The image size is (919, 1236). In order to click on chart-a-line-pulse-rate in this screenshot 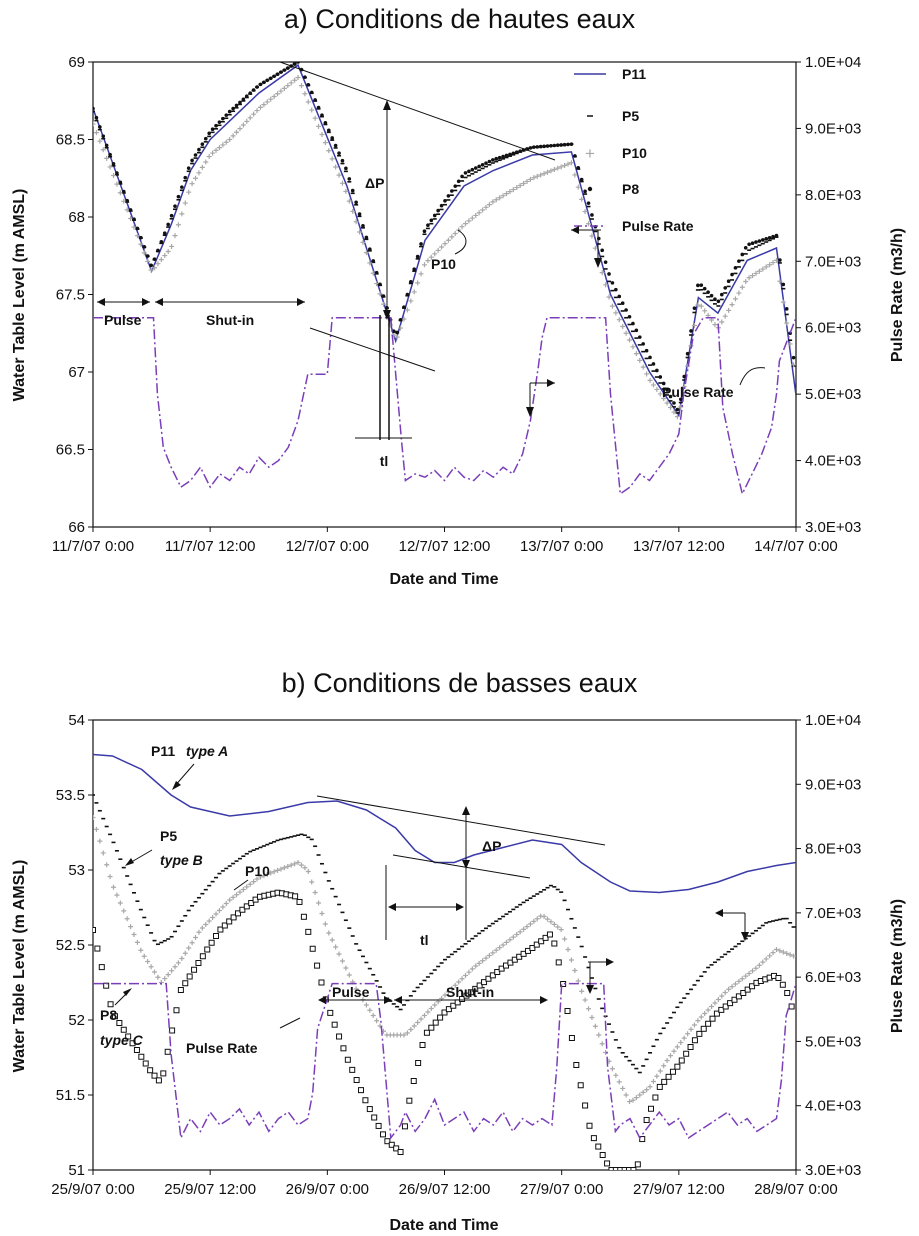, I will do `click(444, 406)`.